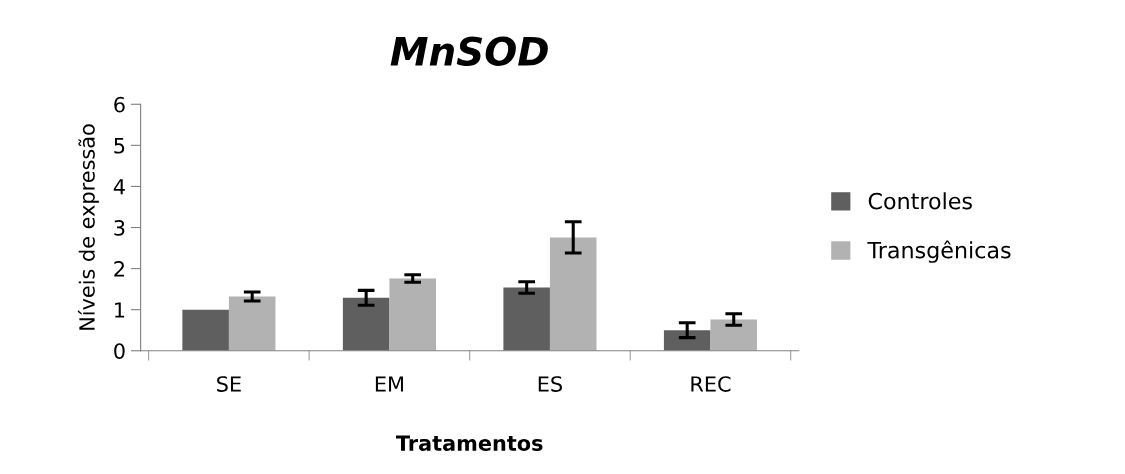 The width and height of the screenshot is (1125, 474). I want to click on y-tick-label: 1, so click(120, 310).